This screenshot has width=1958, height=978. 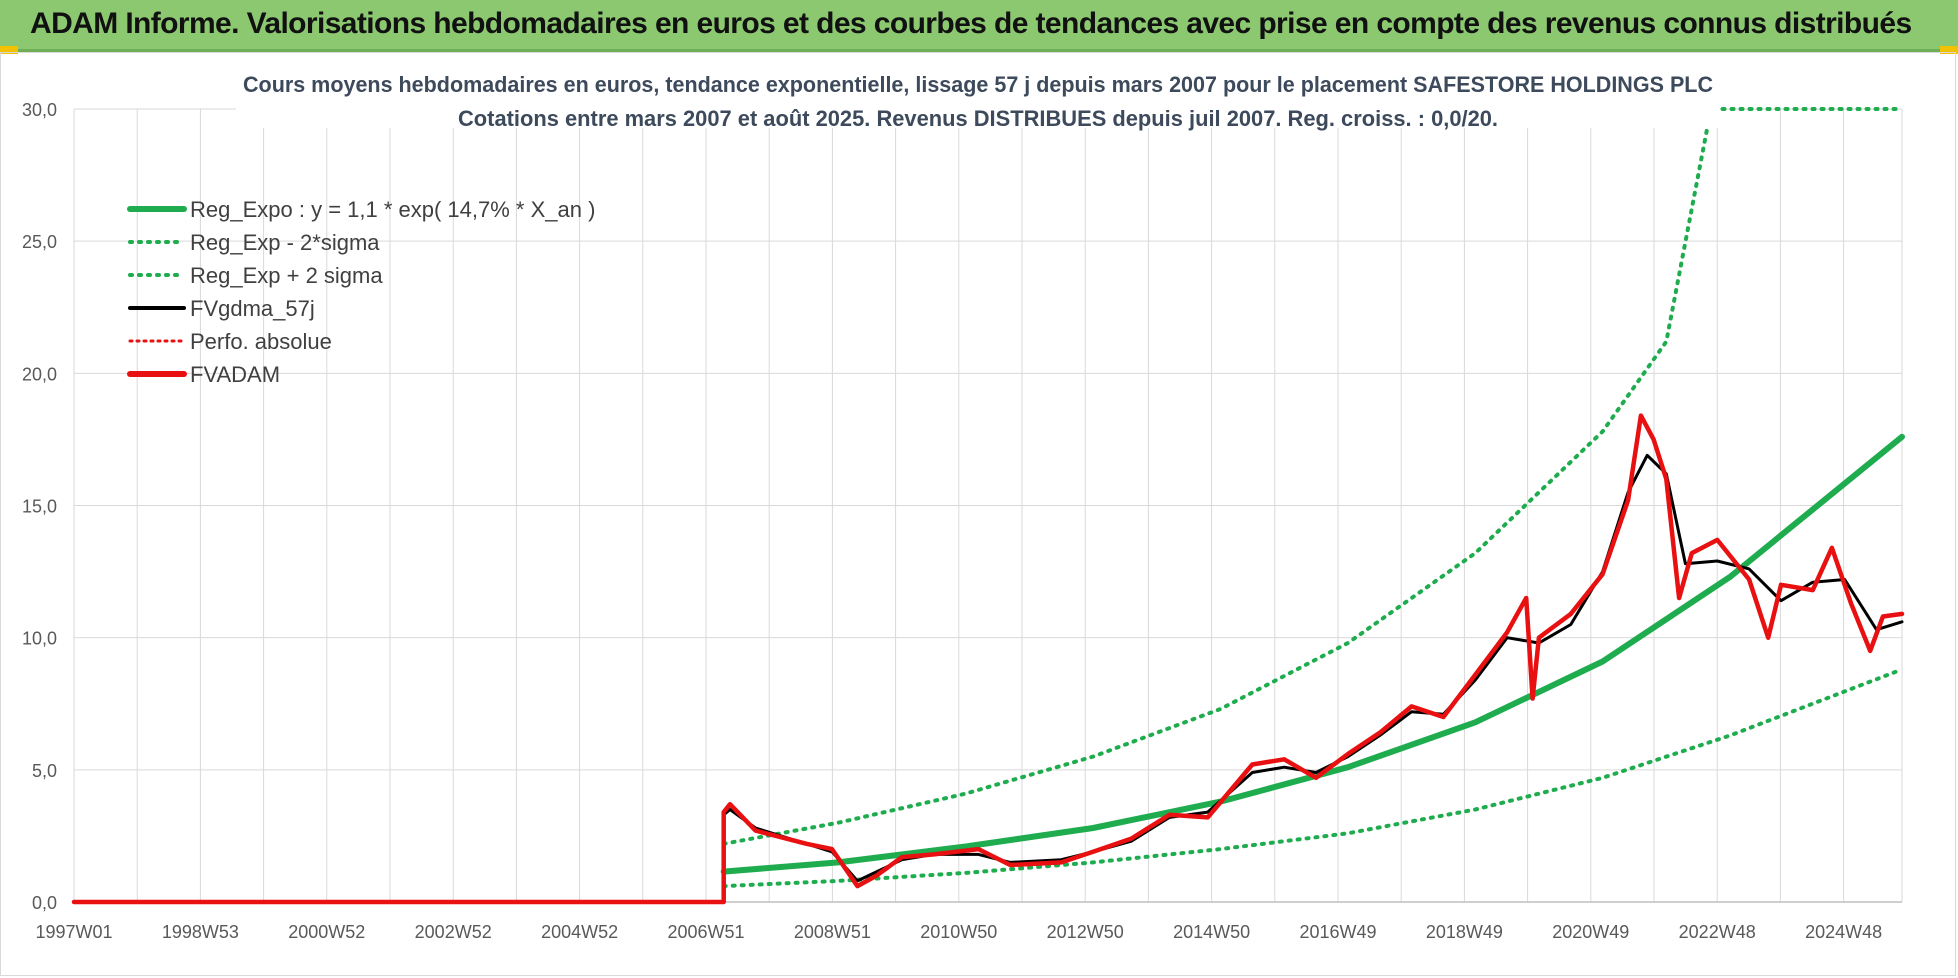 I want to click on x-tick-label: 2008W51, so click(x=832, y=932).